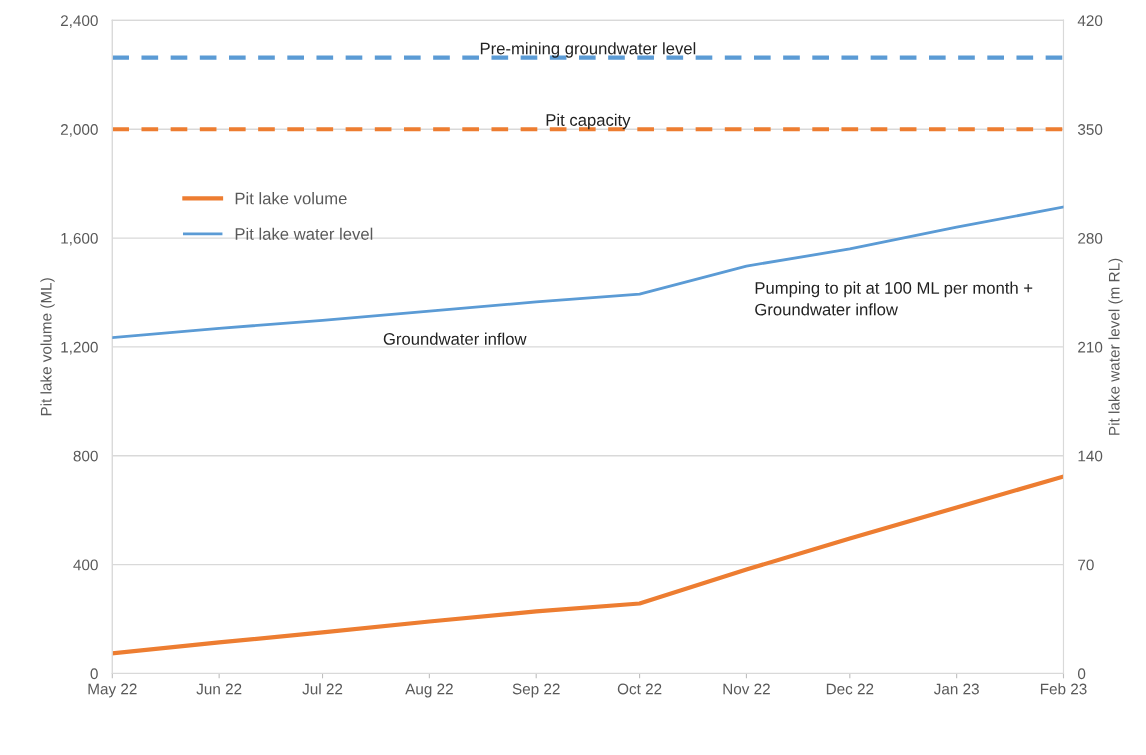  Describe the element at coordinates (1063, 689) in the screenshot. I see `x-tick-label: Feb 23` at that location.